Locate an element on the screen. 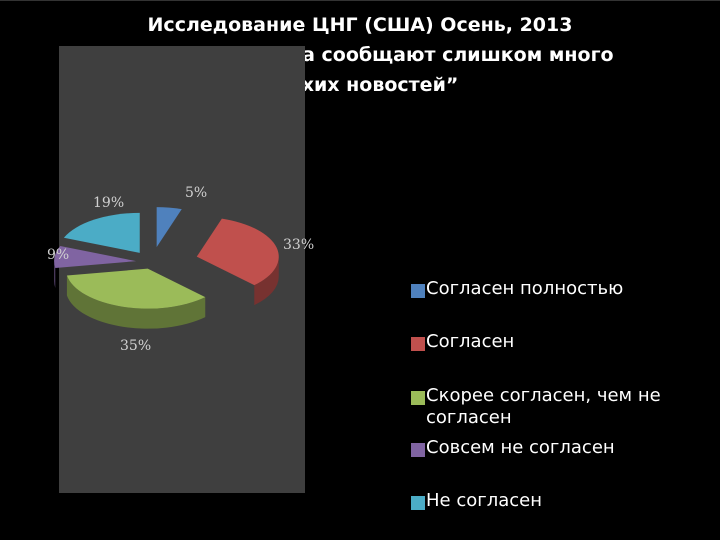 The width and height of the screenshot is (720, 540). slice-disagree is located at coordinates (101, 232).